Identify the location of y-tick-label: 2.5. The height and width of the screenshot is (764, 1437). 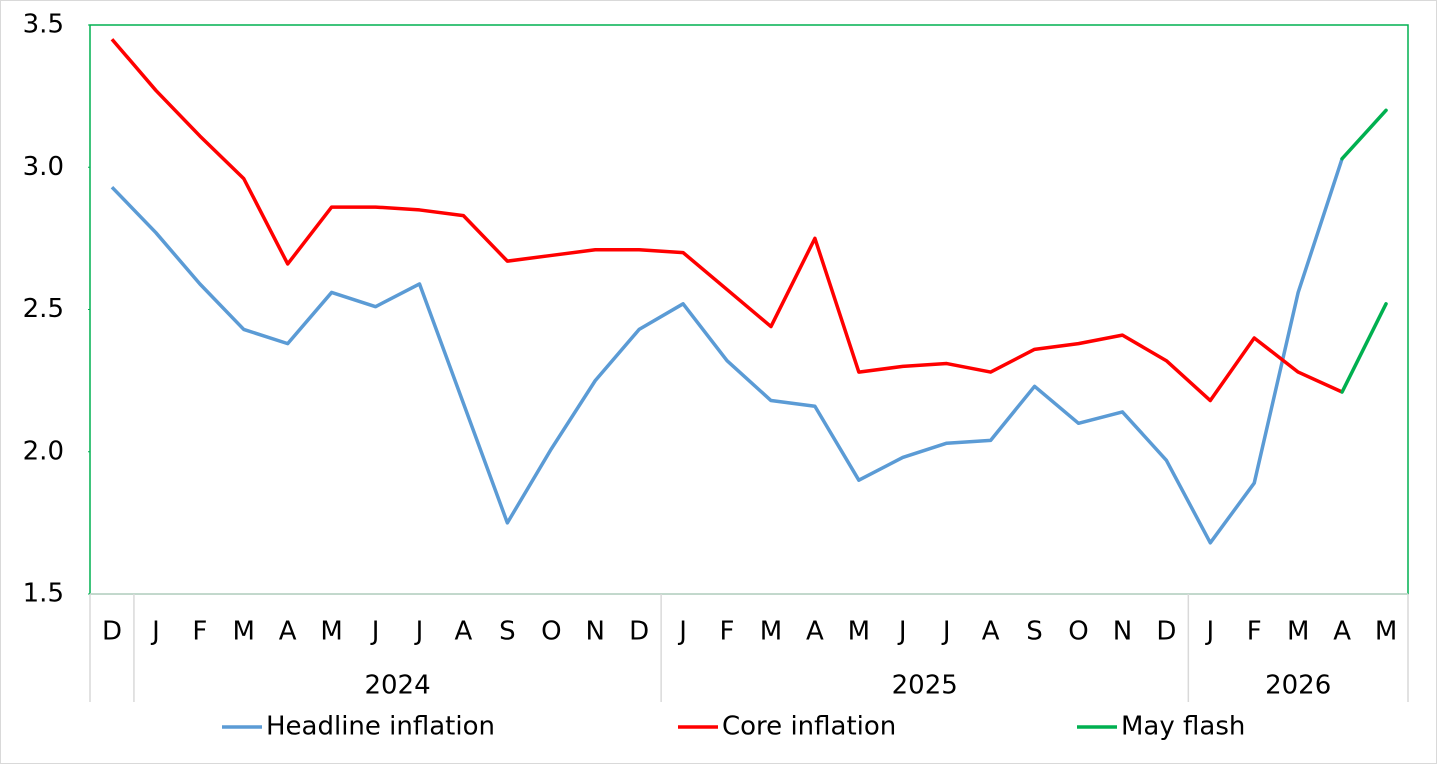
(43, 309).